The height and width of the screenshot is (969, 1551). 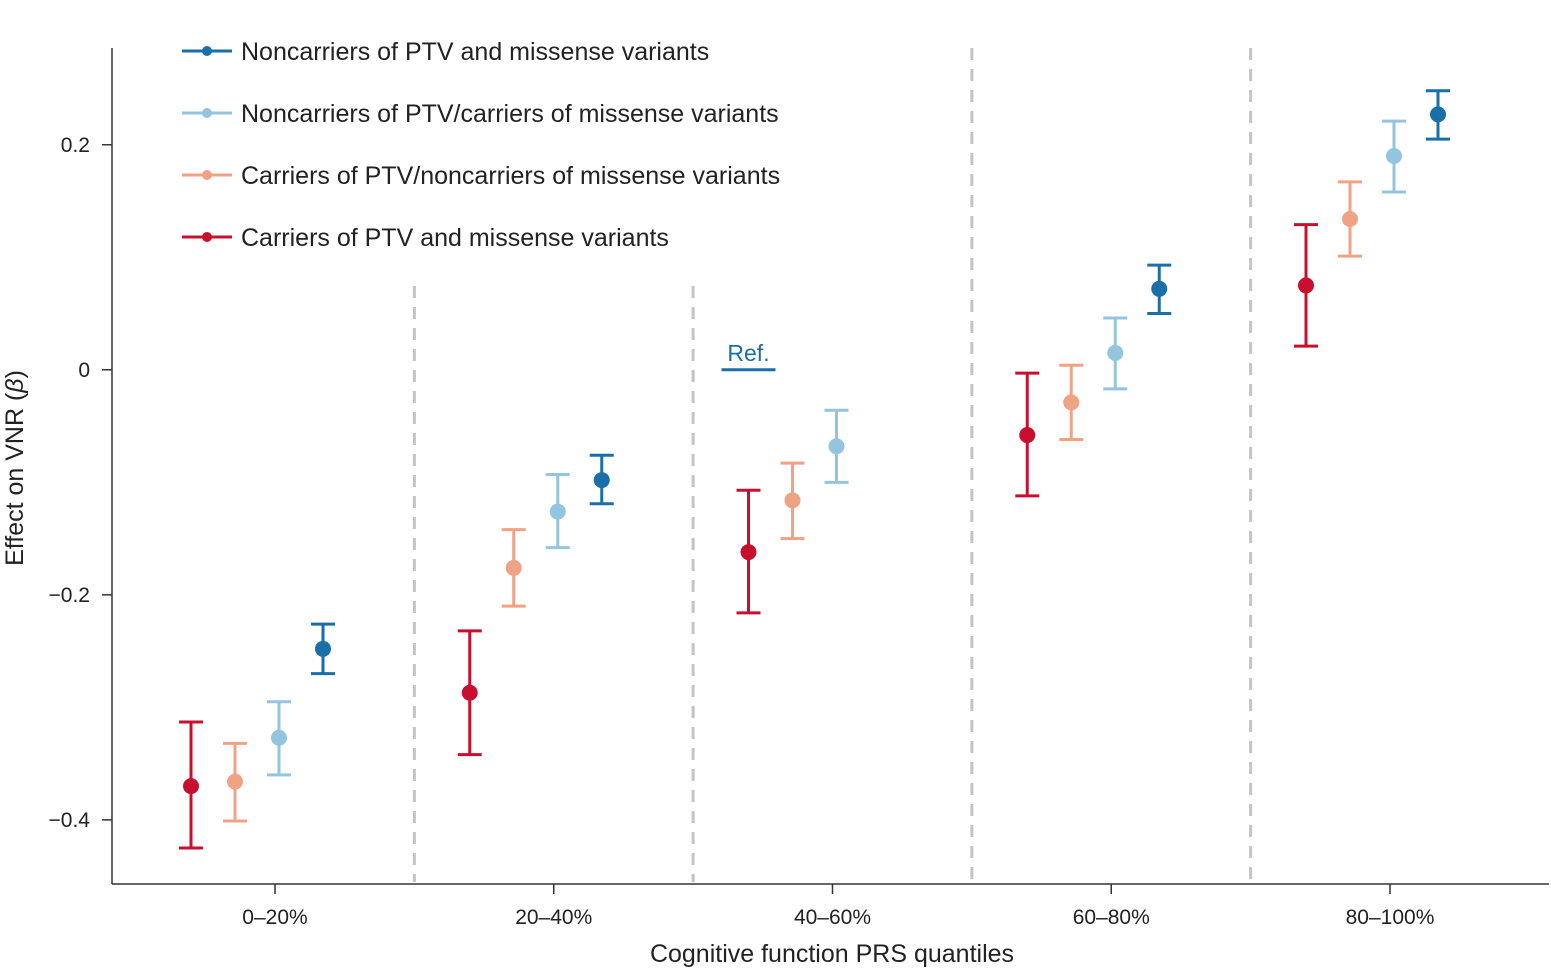 I want to click on reference-label: Ref., so click(x=748, y=353).